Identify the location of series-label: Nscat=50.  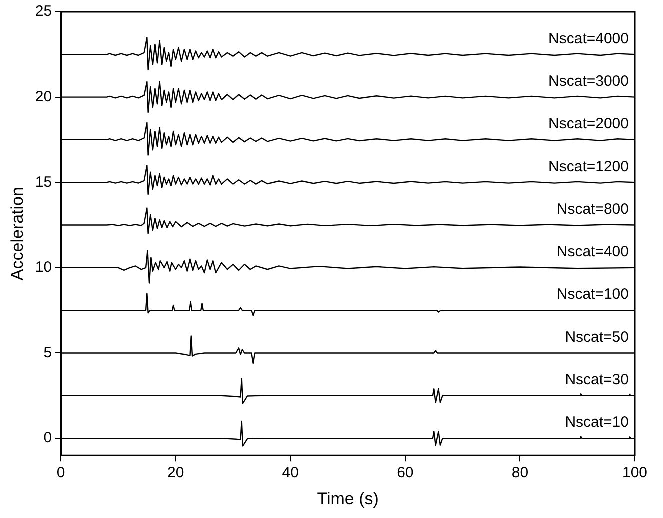
(597, 337).